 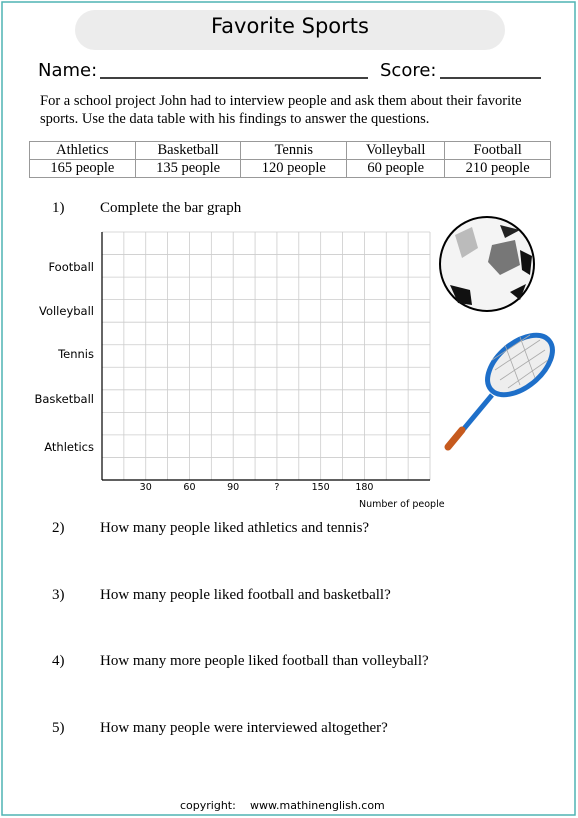 I want to click on score-label: Score:, so click(x=408, y=70).